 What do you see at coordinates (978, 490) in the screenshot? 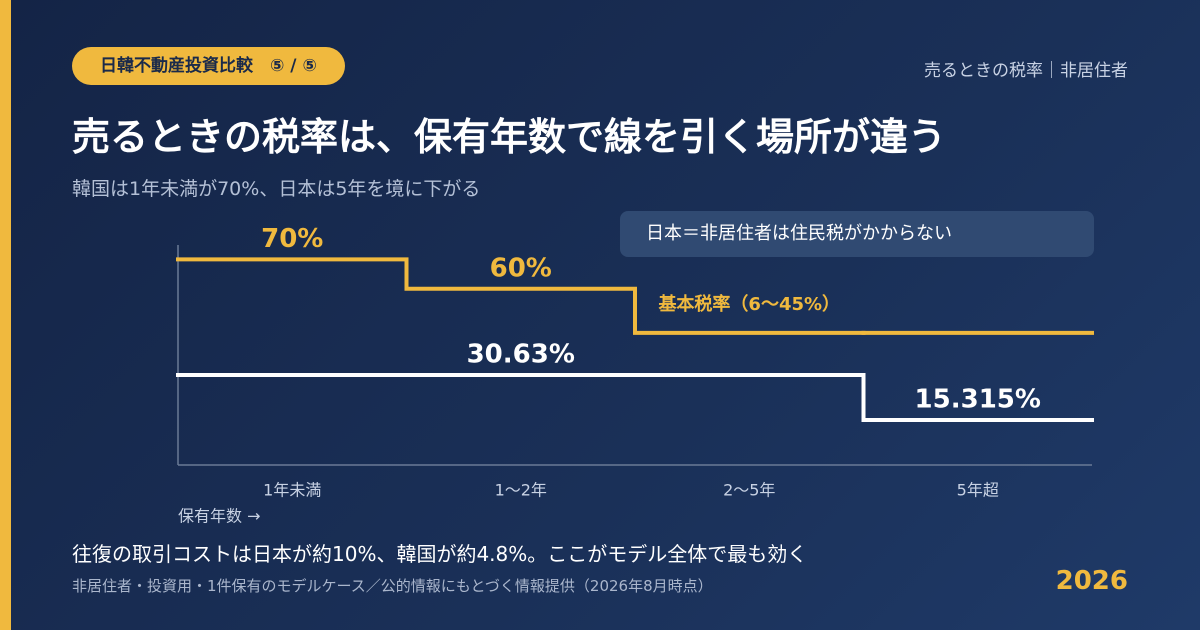
I see `x-tick-label: 5年超` at bounding box center [978, 490].